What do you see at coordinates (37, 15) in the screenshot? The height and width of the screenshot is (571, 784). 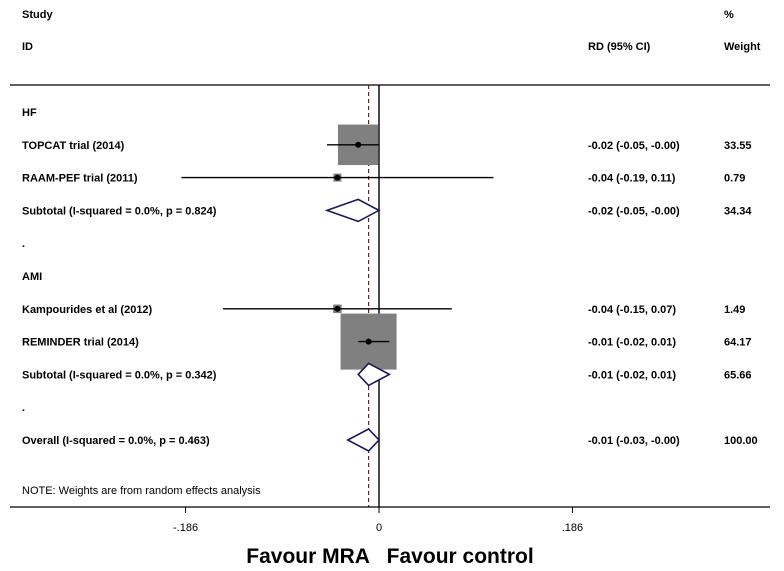 I see `header-study: Study` at bounding box center [37, 15].